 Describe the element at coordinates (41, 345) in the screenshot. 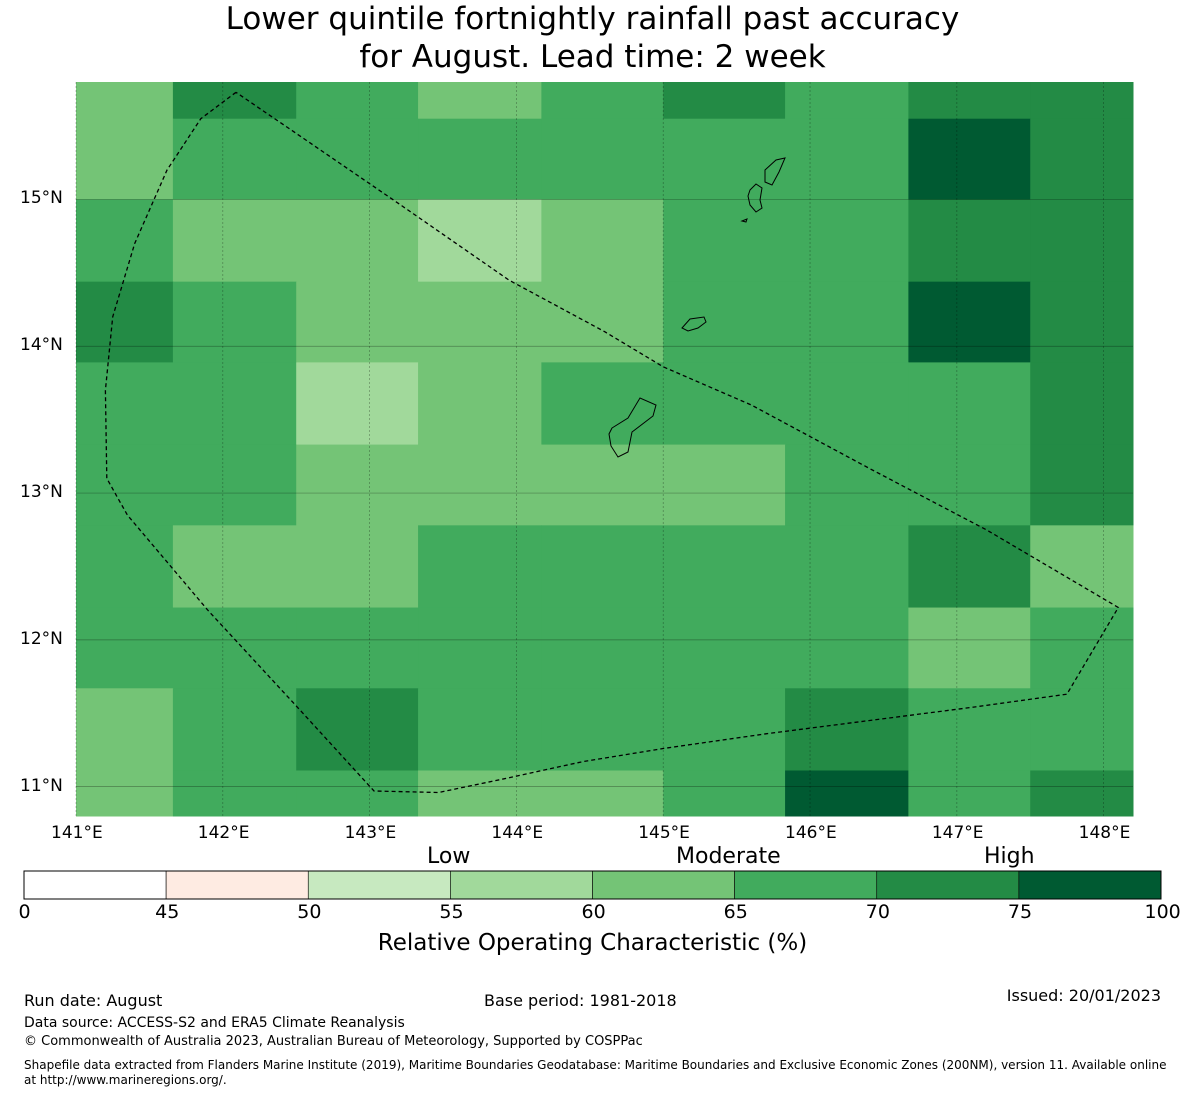

I see `y-tick-label: 14°N` at that location.